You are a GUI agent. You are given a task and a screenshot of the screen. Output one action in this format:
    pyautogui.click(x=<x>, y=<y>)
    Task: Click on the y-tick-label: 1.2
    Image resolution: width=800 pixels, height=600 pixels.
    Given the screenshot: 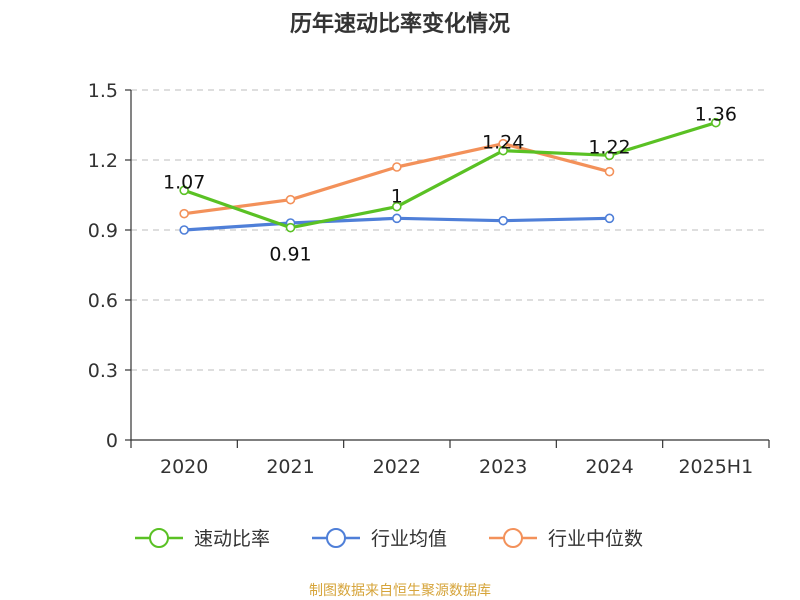 What is the action you would take?
    pyautogui.click(x=103, y=161)
    